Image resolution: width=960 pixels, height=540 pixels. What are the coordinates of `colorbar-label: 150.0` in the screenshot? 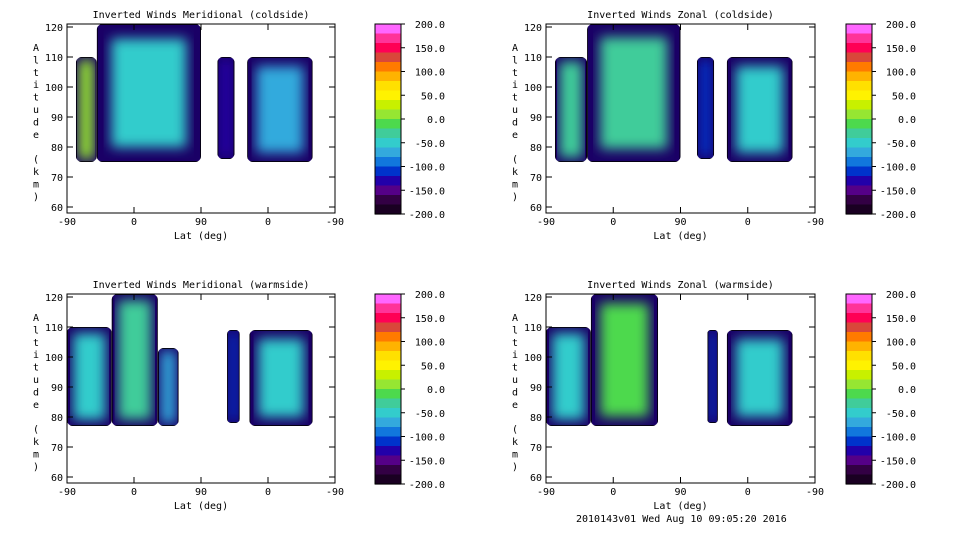 It's located at (901, 319).